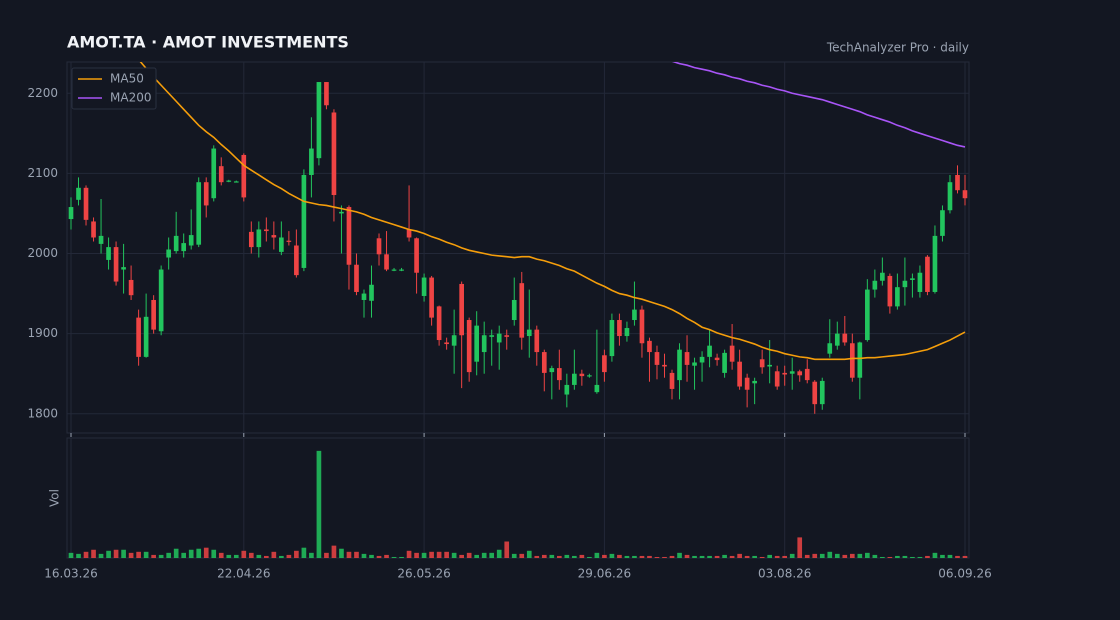  Describe the element at coordinates (784, 574) in the screenshot. I see `x-tick-label: 03.08.26` at that location.